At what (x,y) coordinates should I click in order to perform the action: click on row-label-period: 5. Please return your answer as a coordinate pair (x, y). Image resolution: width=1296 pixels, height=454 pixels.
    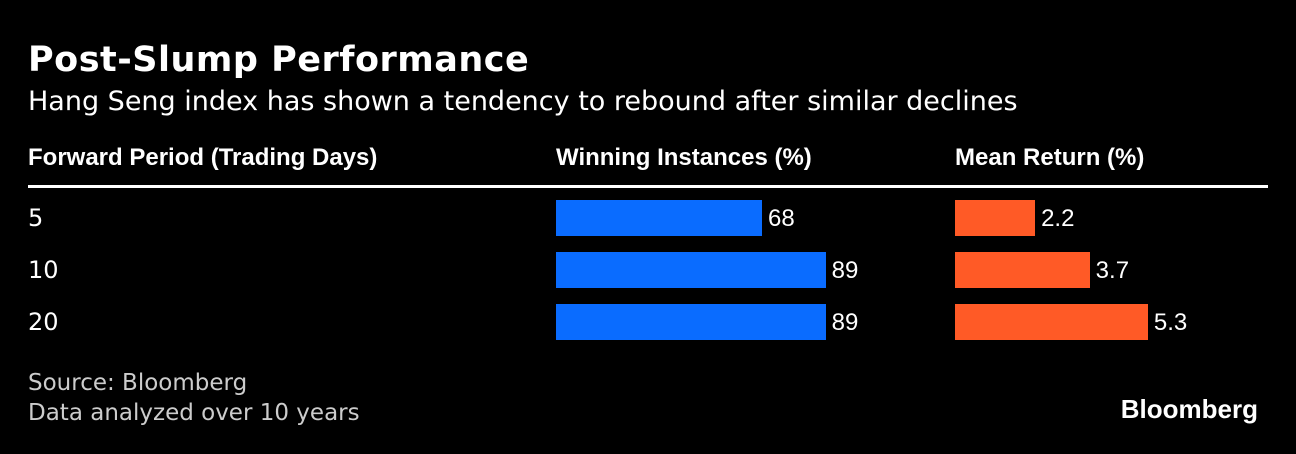
    Looking at the image, I should click on (36, 218).